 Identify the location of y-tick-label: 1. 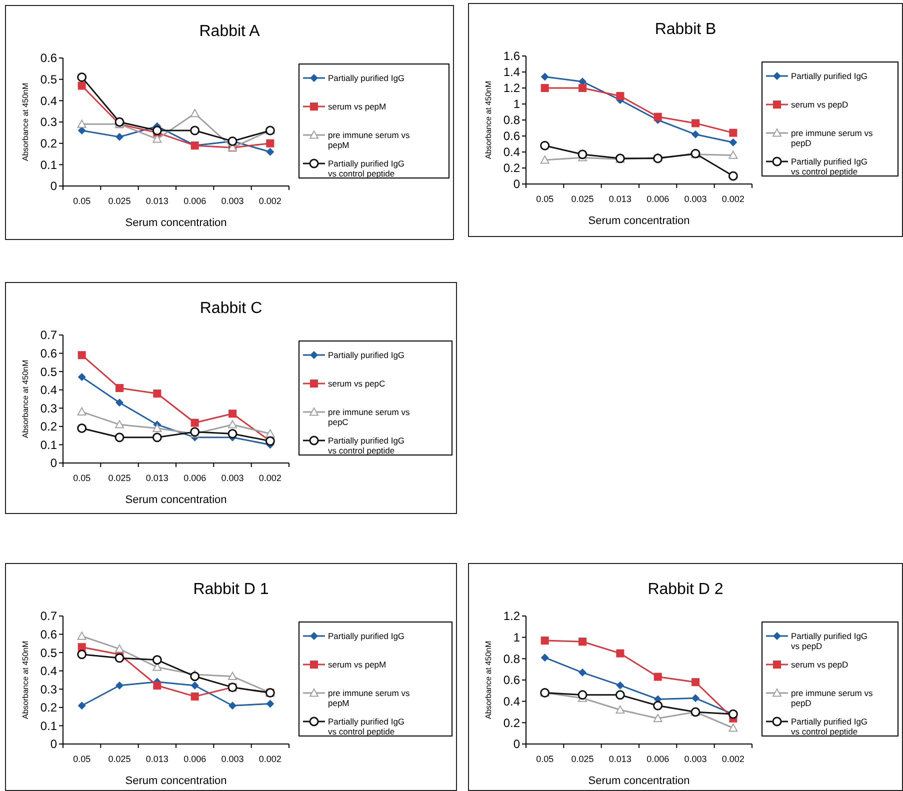
(516, 637).